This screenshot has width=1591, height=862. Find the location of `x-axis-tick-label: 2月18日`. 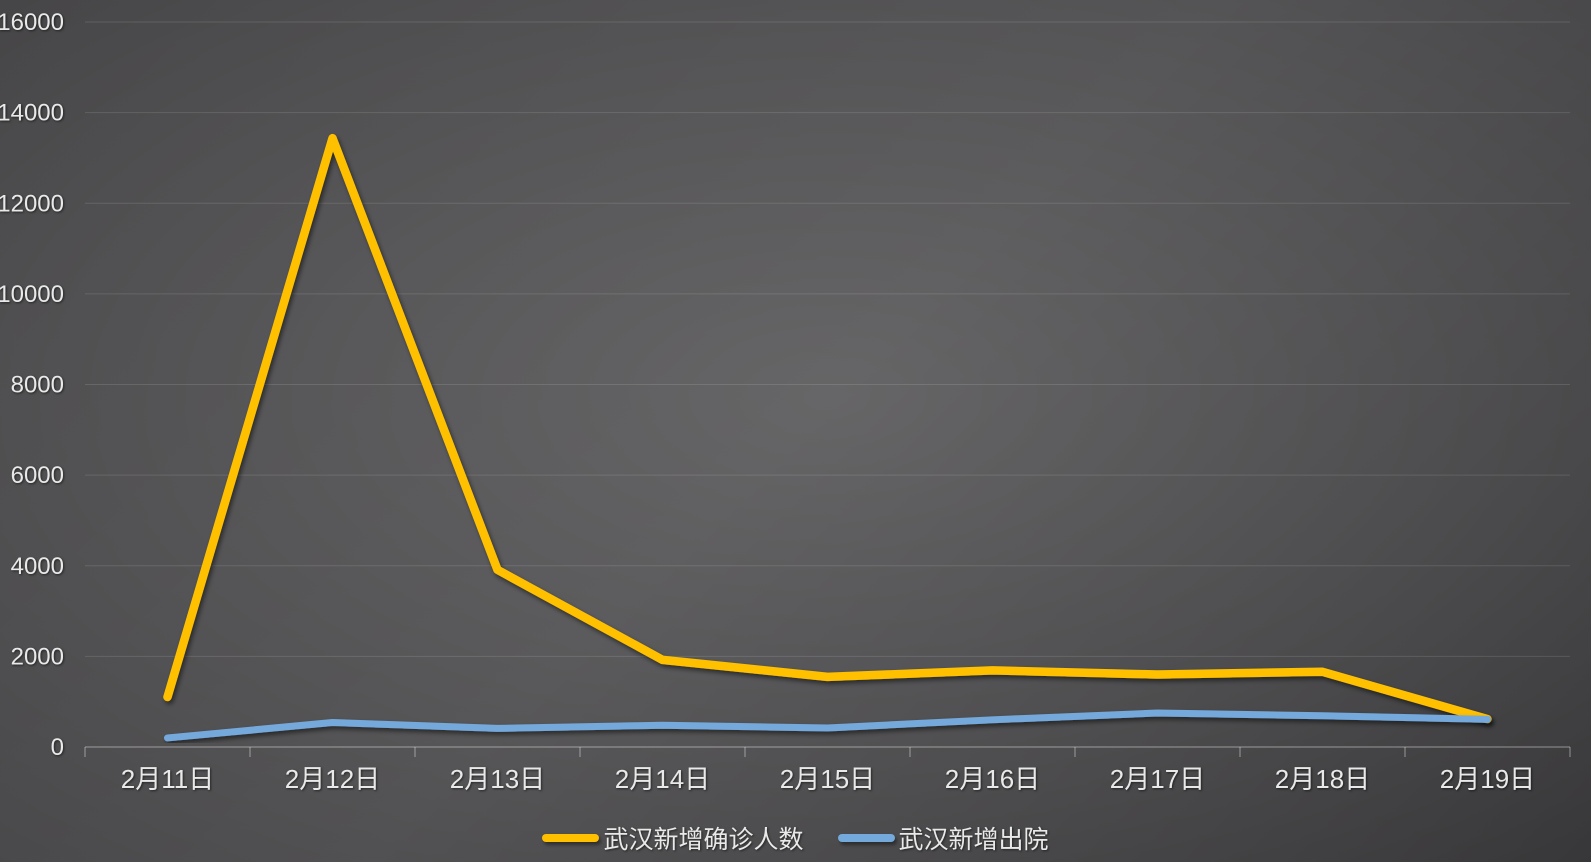

x-axis-tick-label: 2月18日 is located at coordinates (1322, 779).